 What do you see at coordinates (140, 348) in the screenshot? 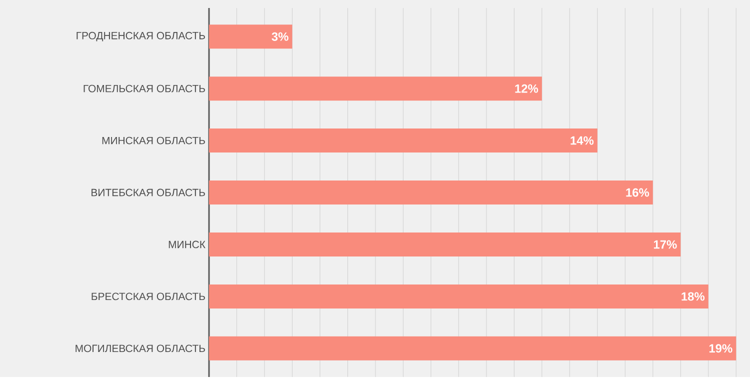
I see `y-tick-label: МОГИЛЕВСКАЯ ОБЛАСТЬ` at bounding box center [140, 348].